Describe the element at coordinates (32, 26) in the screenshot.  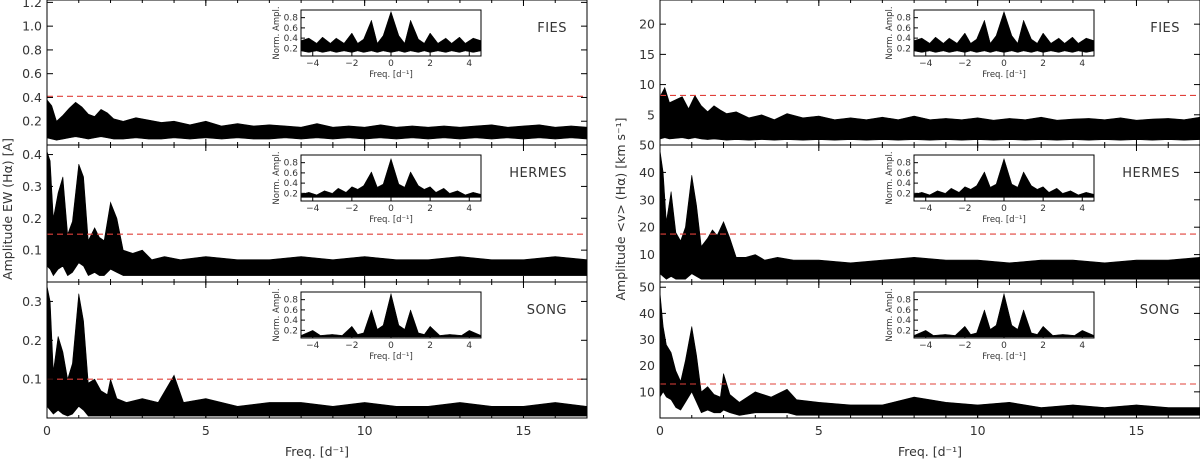
I see `y-tick-label: 1.0` at that location.